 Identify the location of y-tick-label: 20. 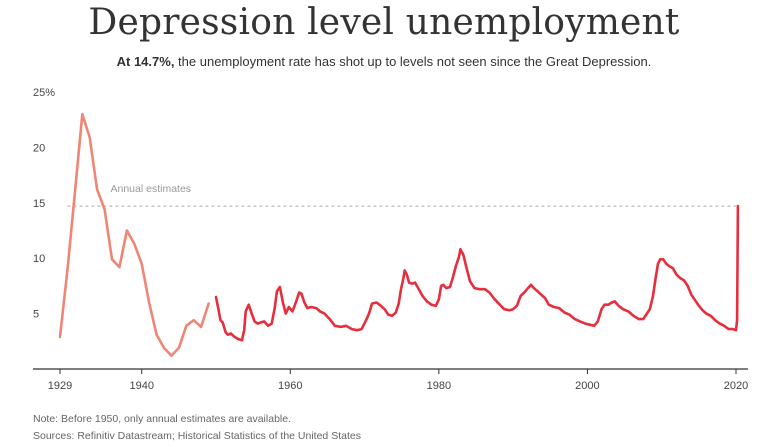
(39, 148).